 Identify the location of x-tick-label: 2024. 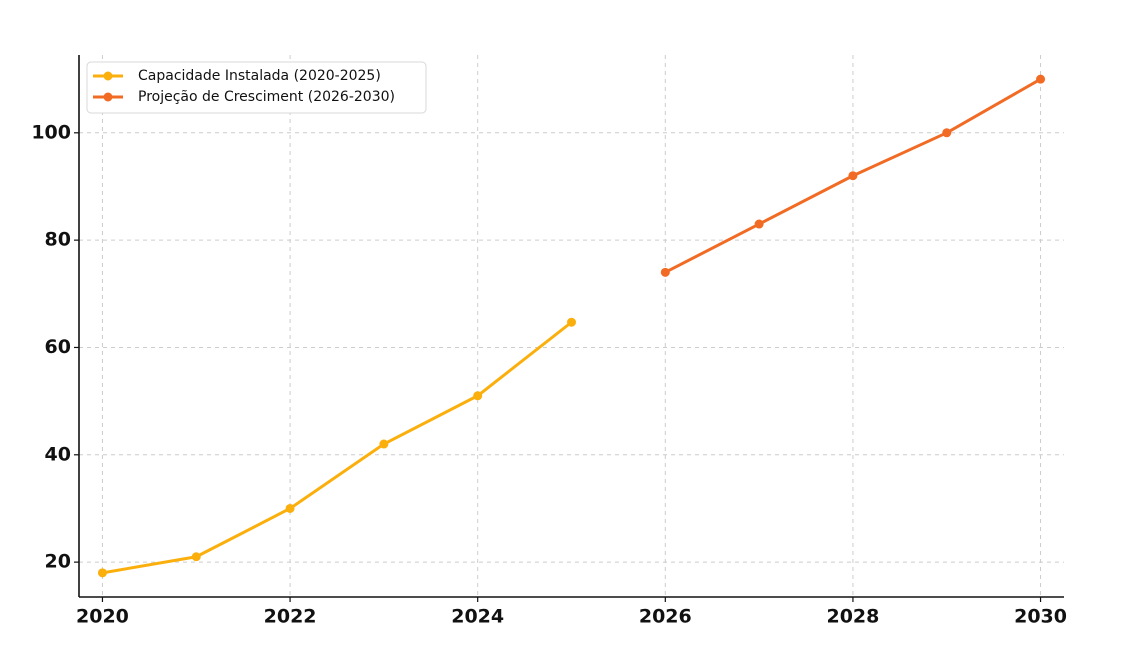
(477, 617).